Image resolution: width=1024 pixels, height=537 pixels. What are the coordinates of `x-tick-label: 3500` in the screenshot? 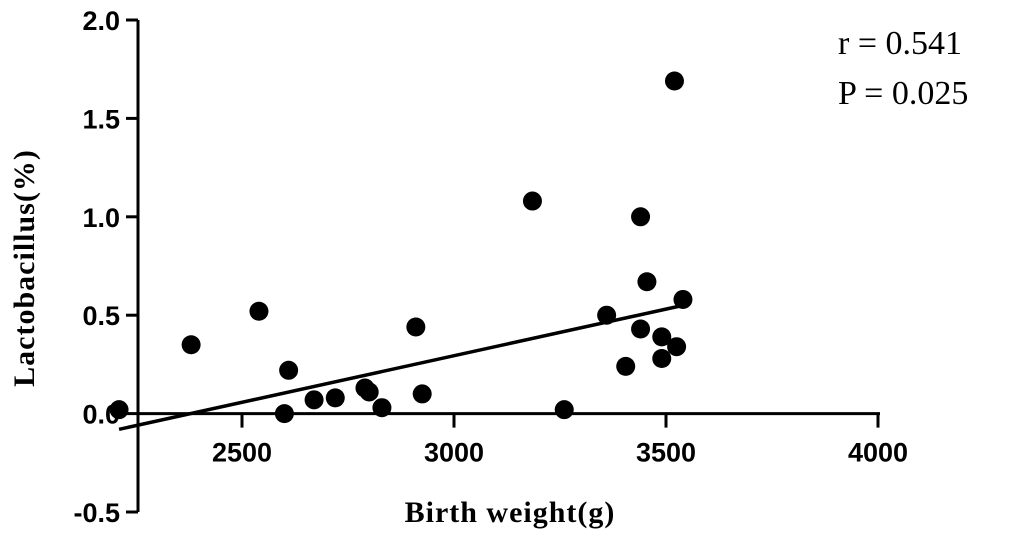 It's located at (666, 453).